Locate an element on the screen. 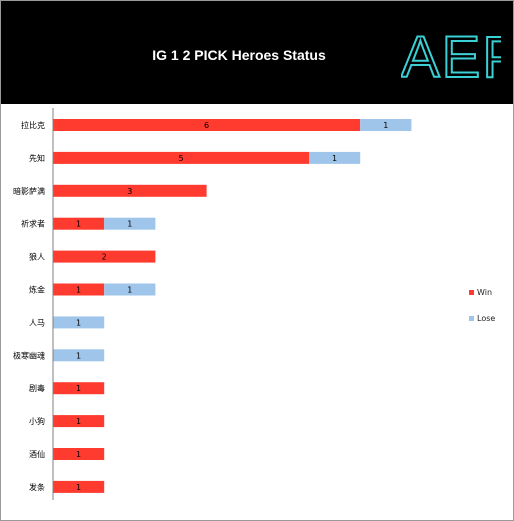  legend-item-lose: Lose is located at coordinates (482, 318).